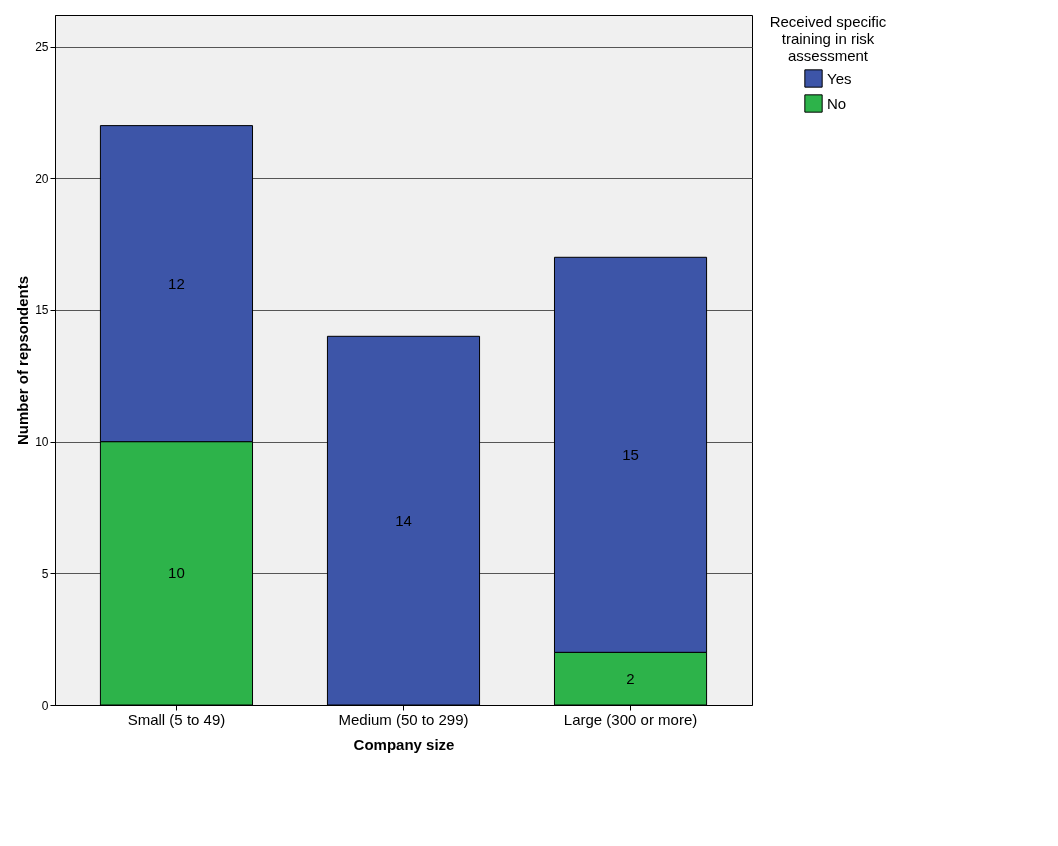 This screenshot has width=1058, height=846. What do you see at coordinates (404, 744) in the screenshot?
I see `x-axis-title: Company size` at bounding box center [404, 744].